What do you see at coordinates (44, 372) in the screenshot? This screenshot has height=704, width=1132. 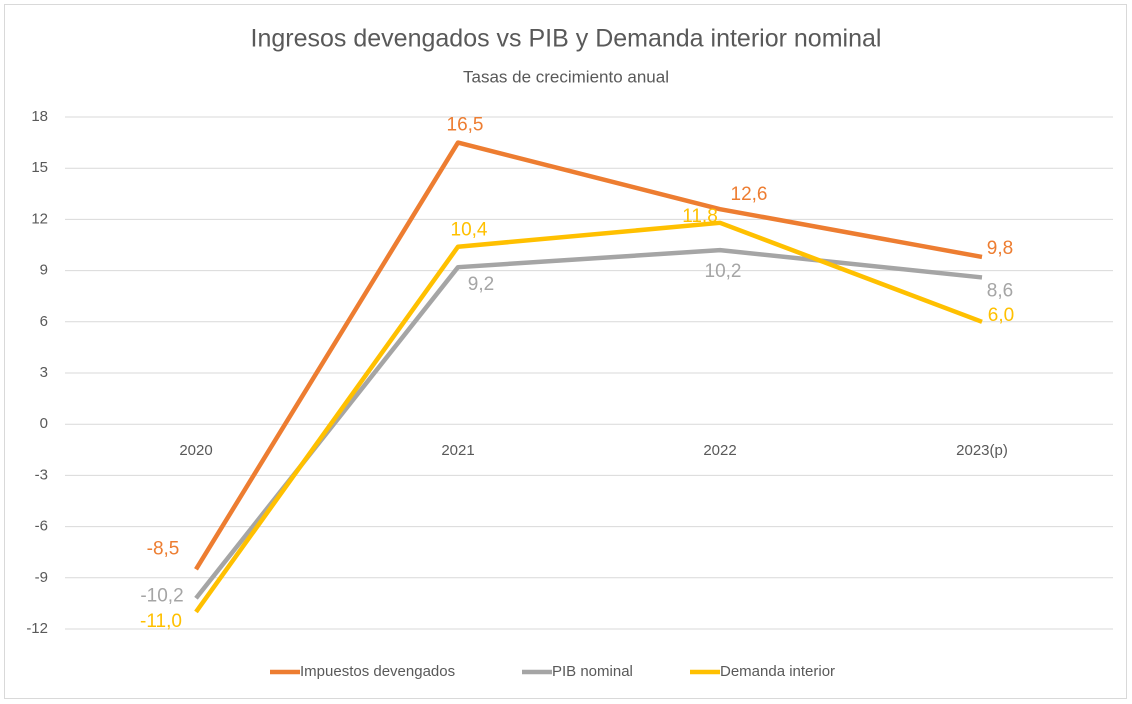 I see `y-tick-label: 3` at bounding box center [44, 372].